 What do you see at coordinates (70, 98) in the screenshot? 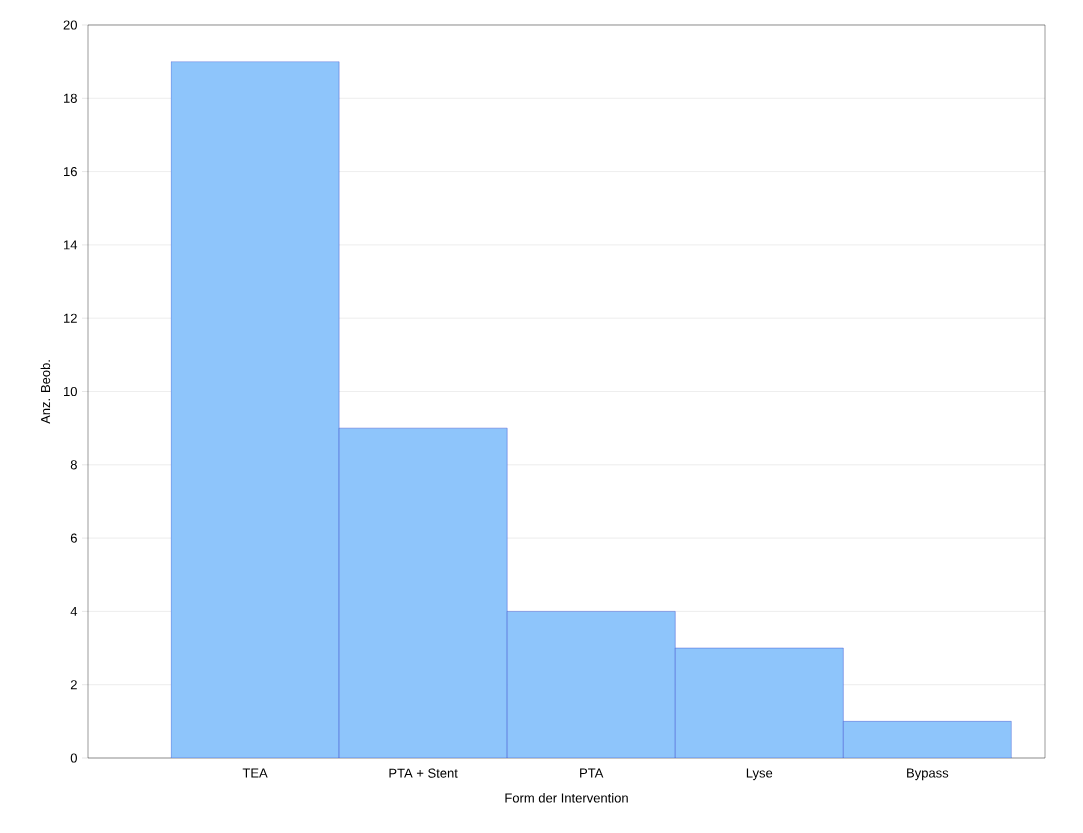
I see `y-tick-label: 18` at bounding box center [70, 98].